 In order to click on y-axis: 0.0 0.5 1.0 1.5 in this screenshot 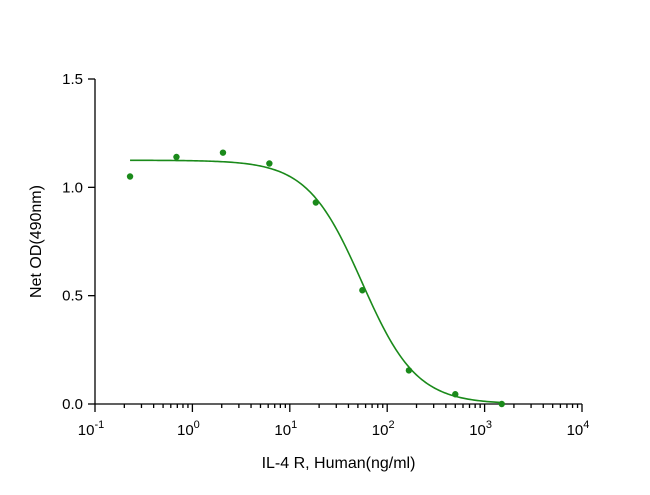, I will do `click(79, 242)`.